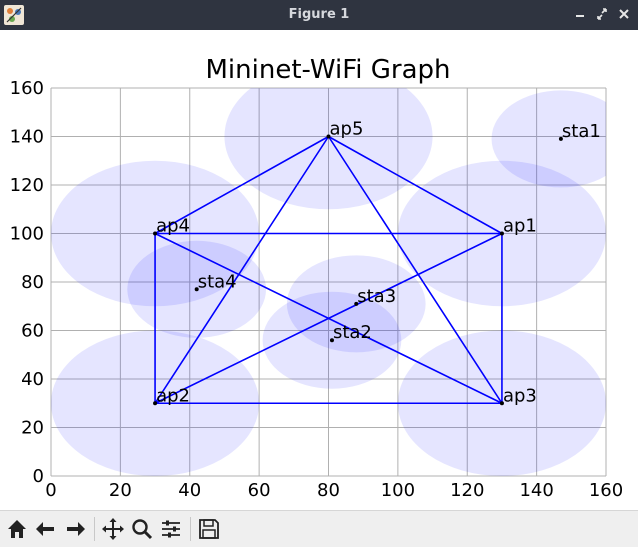 The image size is (638, 547). What do you see at coordinates (352, 332) in the screenshot?
I see `node-label-sta2: sta2` at bounding box center [352, 332].